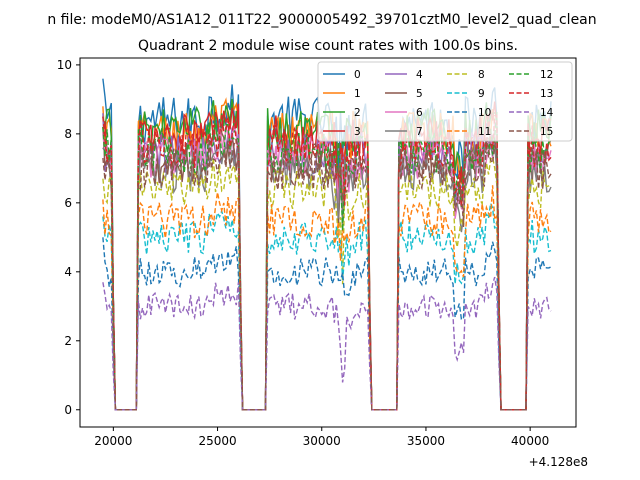 The image size is (640, 480). Describe the element at coordinates (68, 237) in the screenshot. I see `y-axis: 0 2 4 6 8 10` at that location.